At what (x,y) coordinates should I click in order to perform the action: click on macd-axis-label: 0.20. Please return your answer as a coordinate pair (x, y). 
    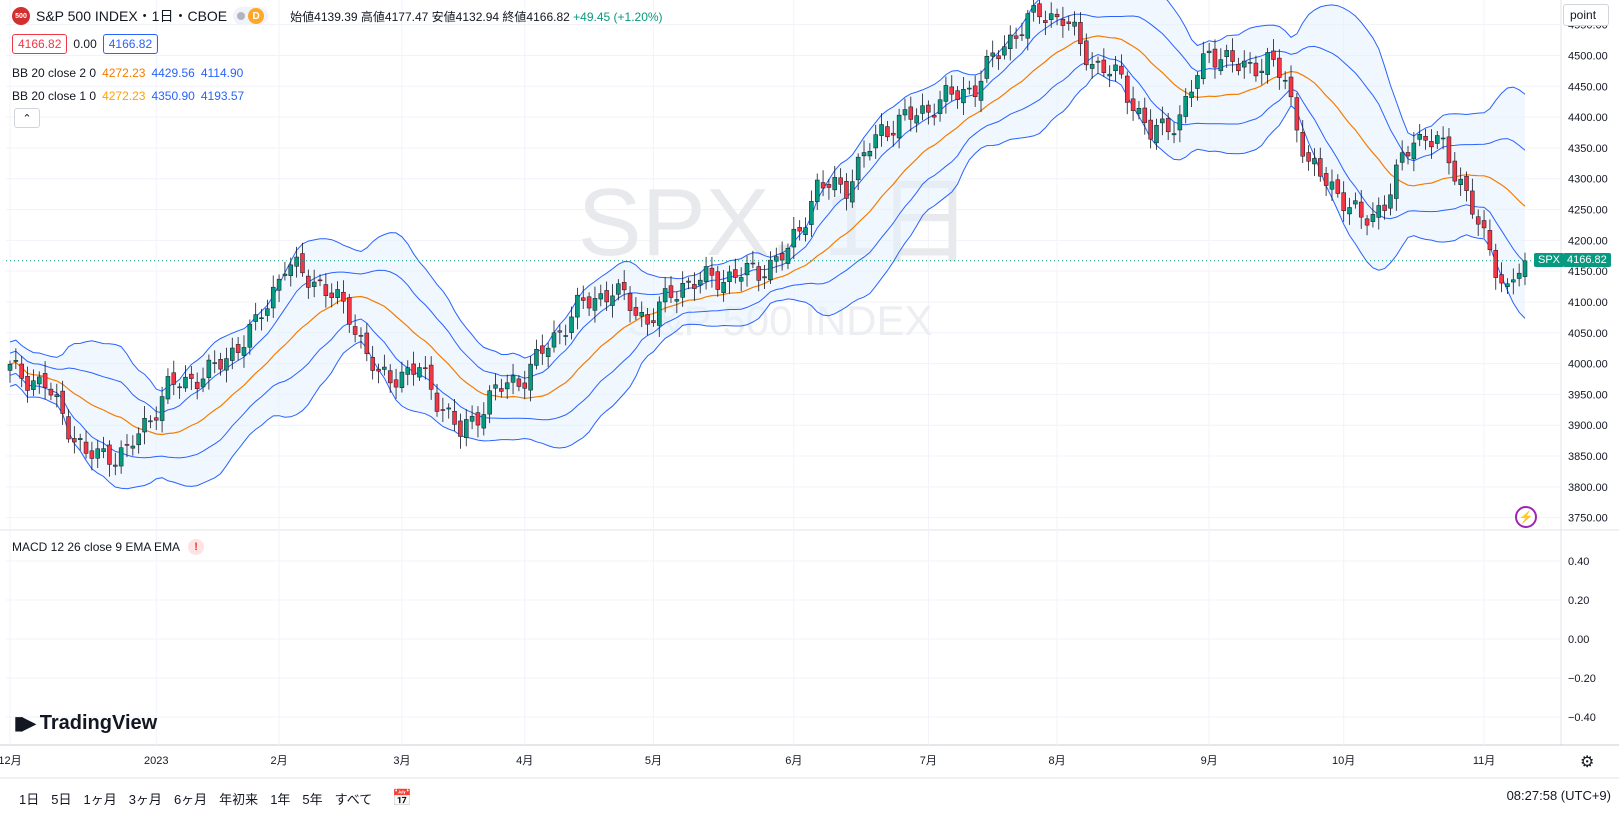
    Looking at the image, I should click on (1578, 601).